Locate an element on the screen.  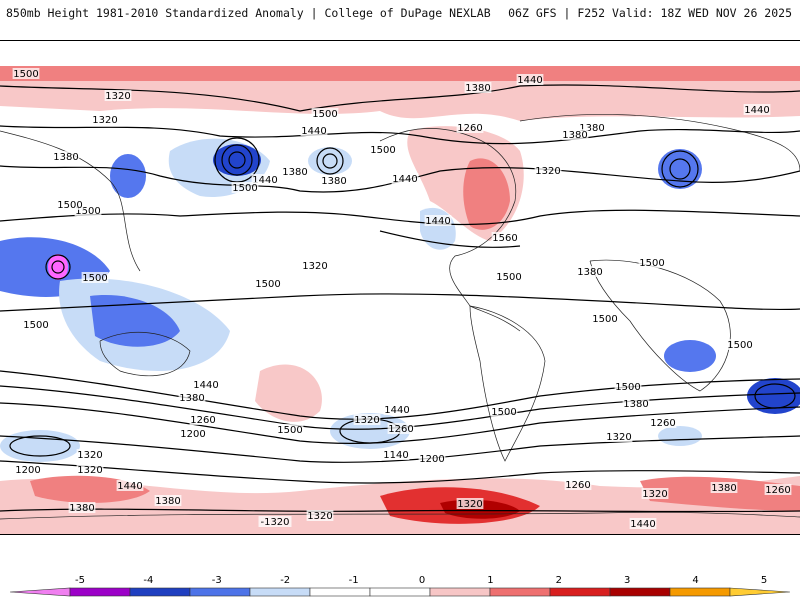
maritime-continent-core is located at coordinates (135, 321).